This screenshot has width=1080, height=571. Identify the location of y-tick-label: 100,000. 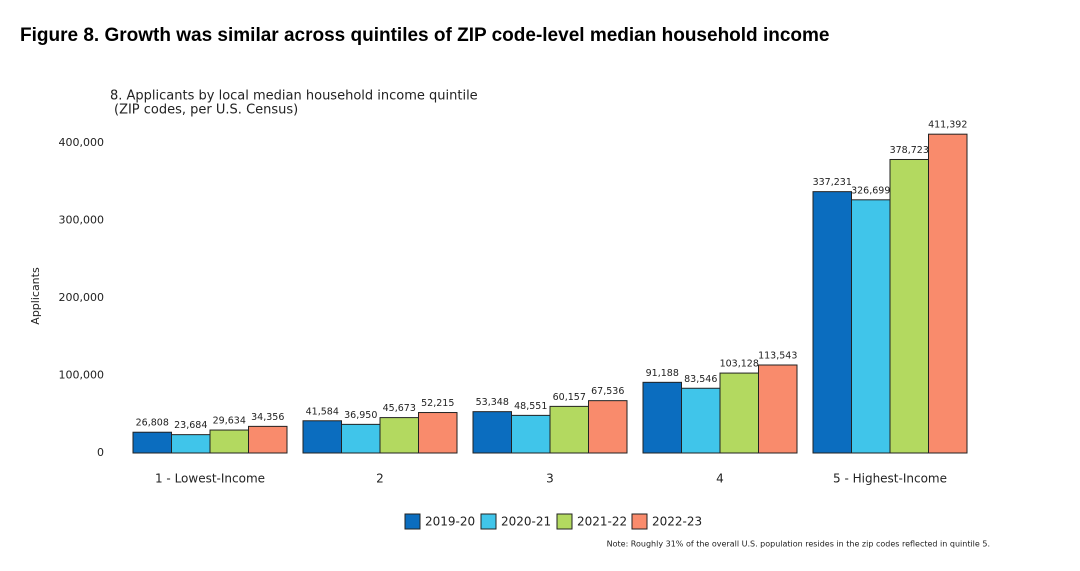
(82, 375).